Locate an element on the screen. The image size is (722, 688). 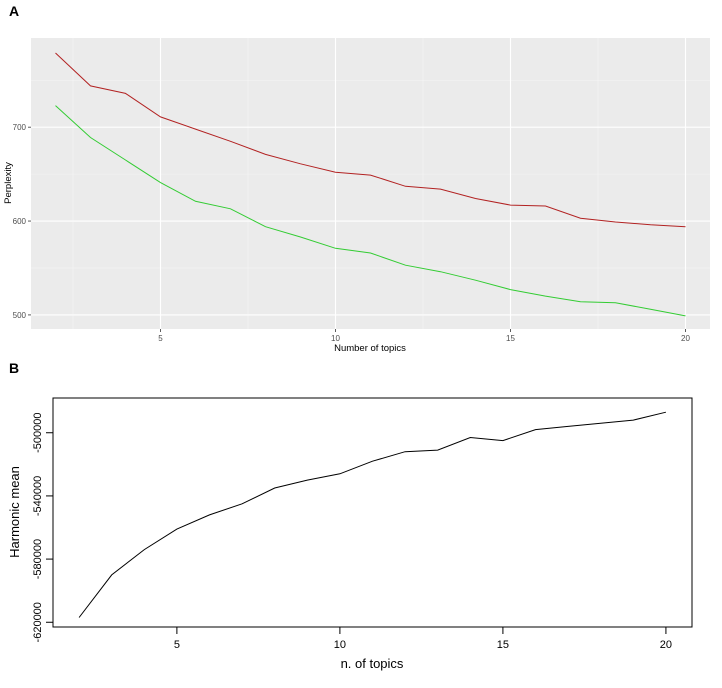
panel-b-y-axis-label: Harmonic mean is located at coordinates (14, 512).